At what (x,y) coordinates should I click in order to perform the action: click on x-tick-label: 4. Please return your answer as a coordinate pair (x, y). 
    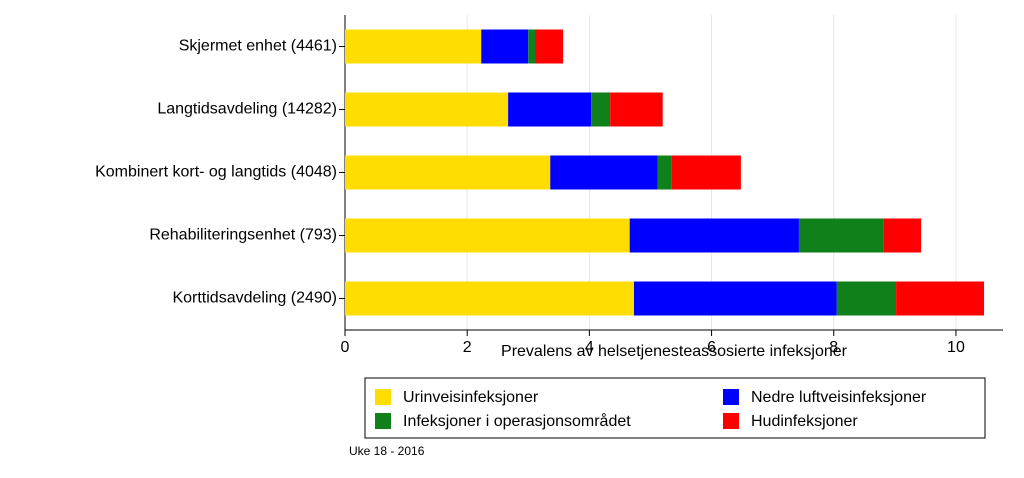
    Looking at the image, I should click on (589, 347).